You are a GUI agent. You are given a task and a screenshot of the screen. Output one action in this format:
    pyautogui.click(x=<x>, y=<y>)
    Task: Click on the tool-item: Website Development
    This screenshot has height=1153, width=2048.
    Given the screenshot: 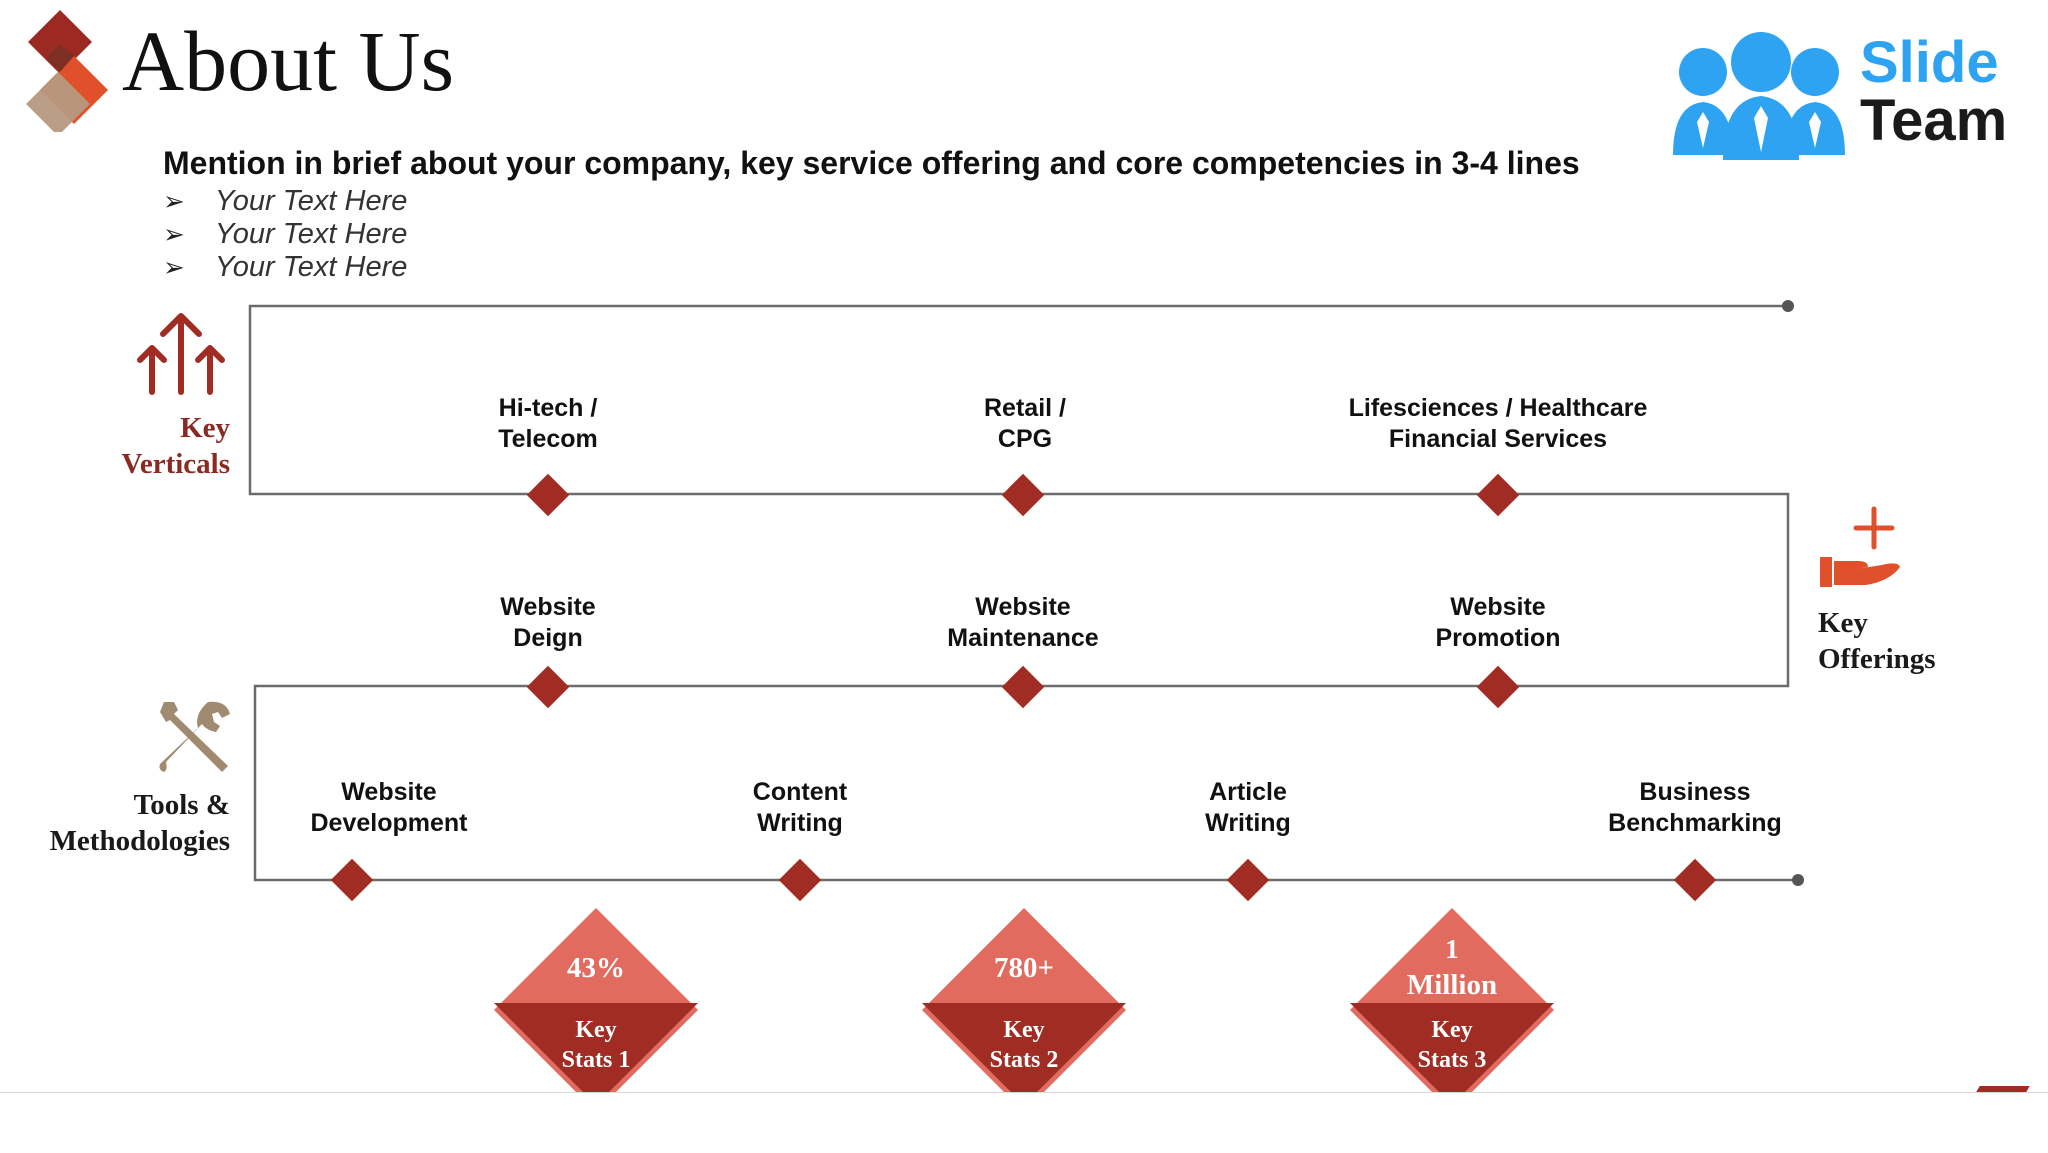 What is the action you would take?
    pyautogui.click(x=389, y=807)
    